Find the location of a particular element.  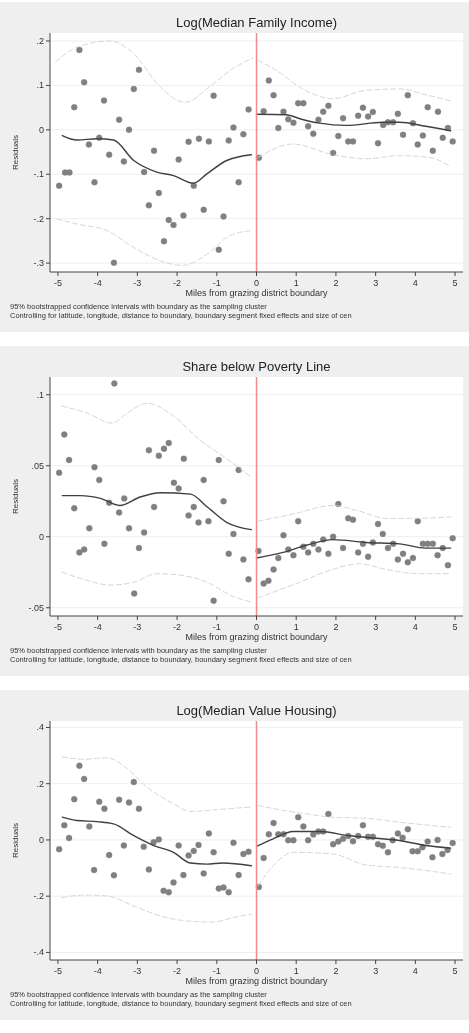

chart-title: Log(Median Family Income) is located at coordinates (256, 22).